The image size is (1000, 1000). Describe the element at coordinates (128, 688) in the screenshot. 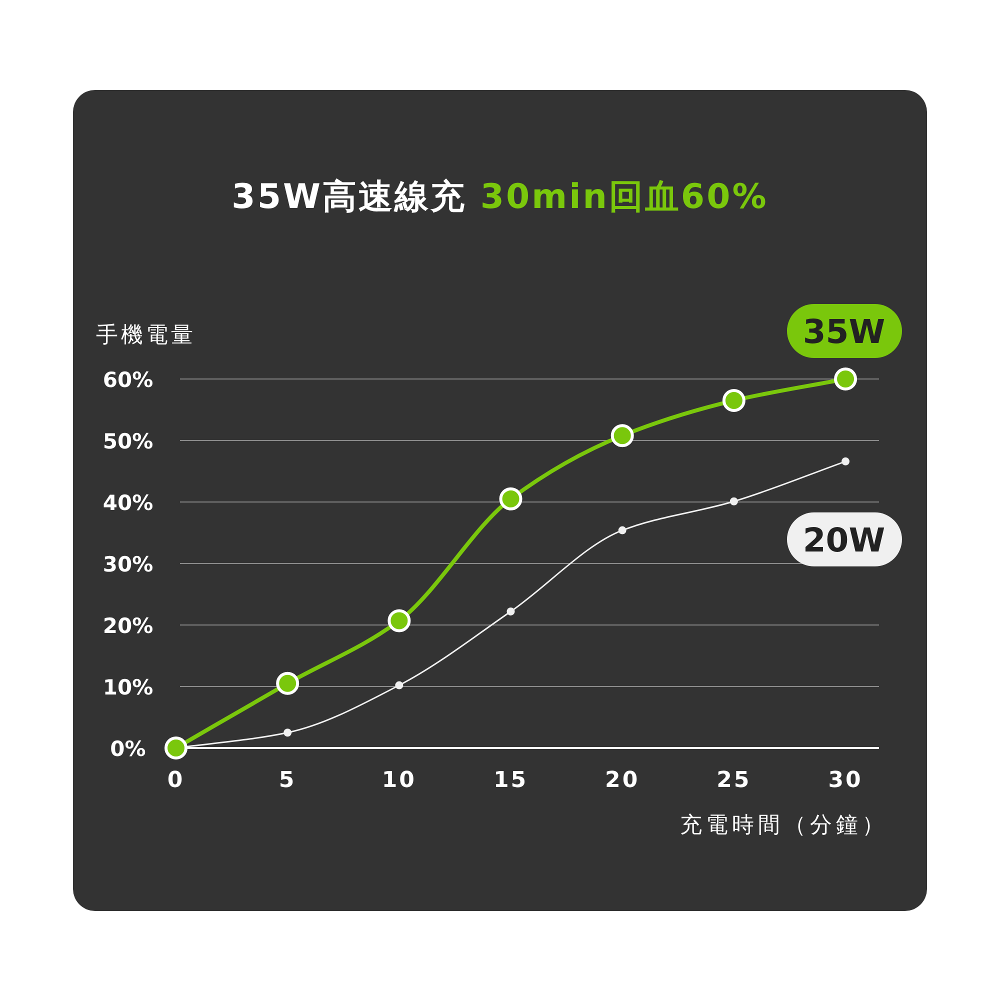

I see `y-tick-label: 10%` at that location.